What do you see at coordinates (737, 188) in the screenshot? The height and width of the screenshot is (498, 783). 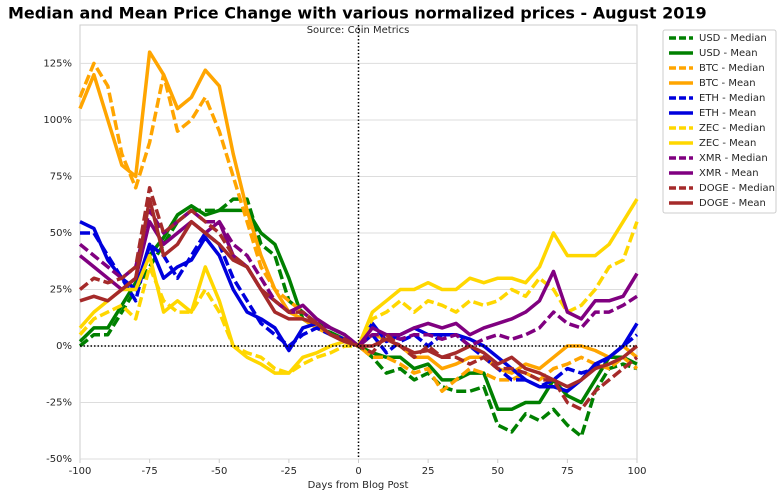 I see `legend-label: DOGE - Median` at bounding box center [737, 188].